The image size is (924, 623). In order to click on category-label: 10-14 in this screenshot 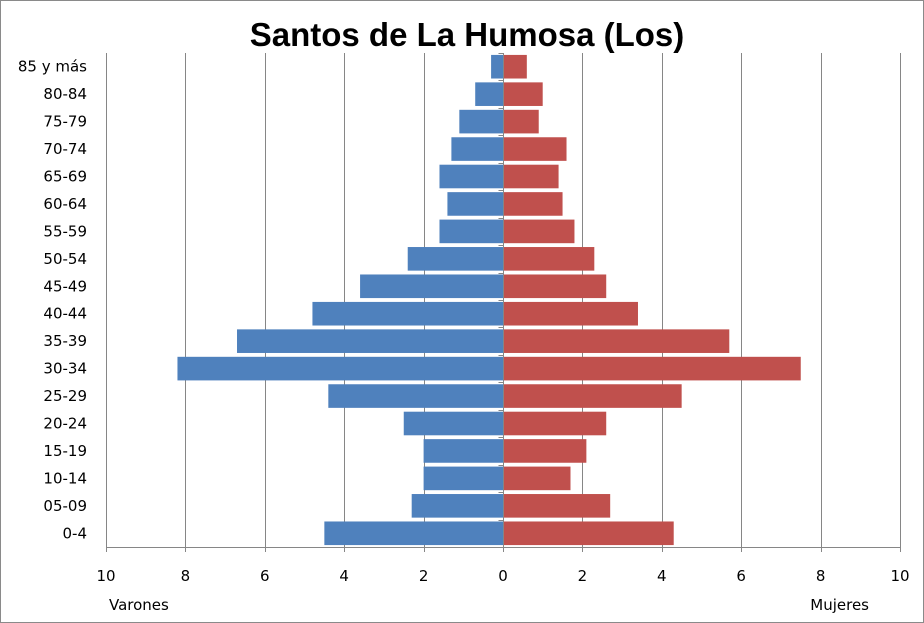, I will do `click(65, 478)`.